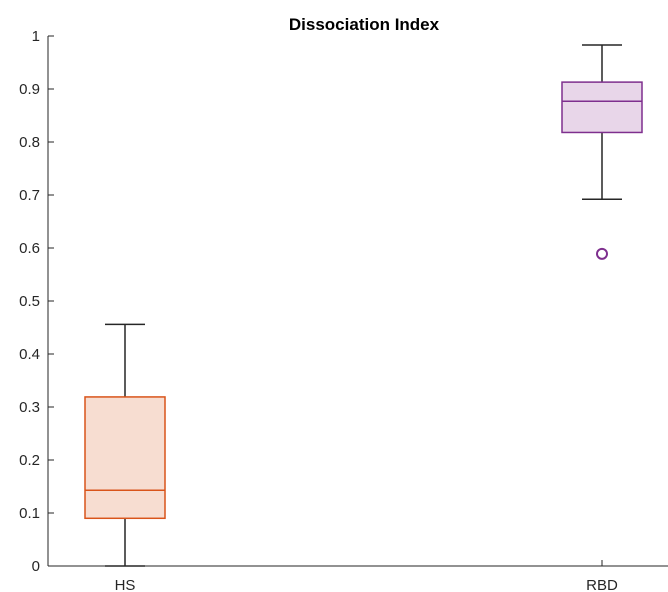 The image size is (668, 592). Describe the element at coordinates (29, 89) in the screenshot. I see `y-tick-label: 0.9` at that location.